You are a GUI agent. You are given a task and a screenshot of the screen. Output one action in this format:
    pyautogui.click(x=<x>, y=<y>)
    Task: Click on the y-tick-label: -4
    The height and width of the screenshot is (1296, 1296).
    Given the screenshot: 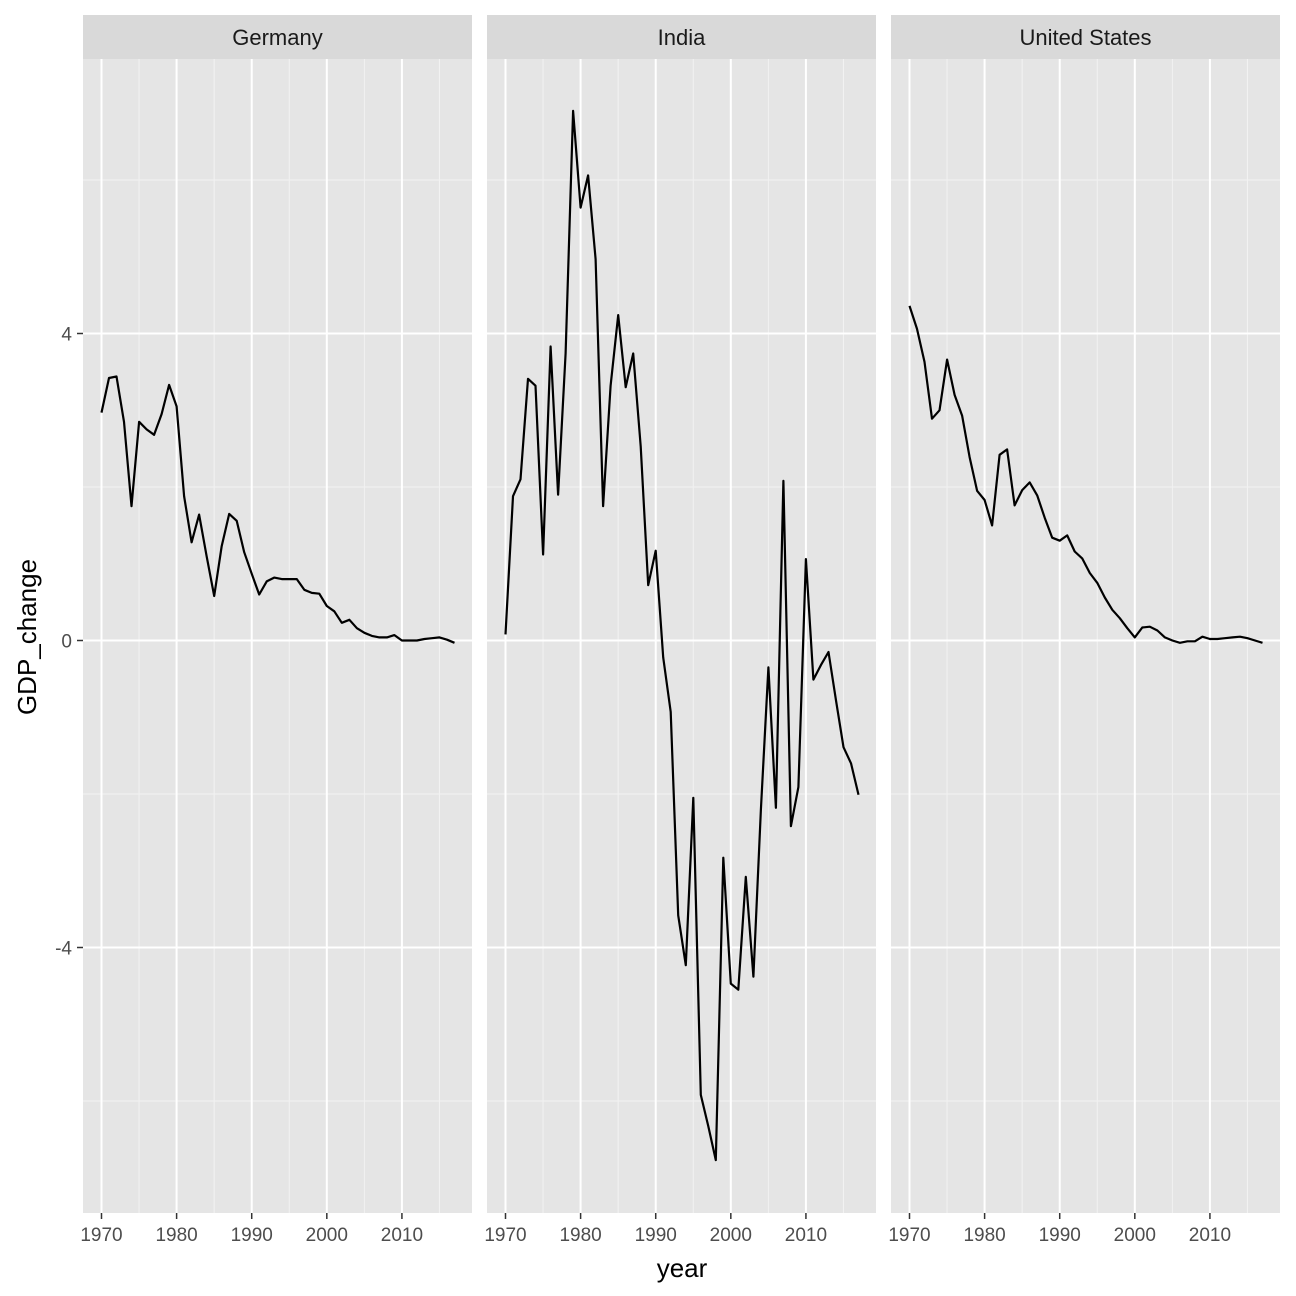 What is the action you would take?
    pyautogui.click(x=63, y=949)
    